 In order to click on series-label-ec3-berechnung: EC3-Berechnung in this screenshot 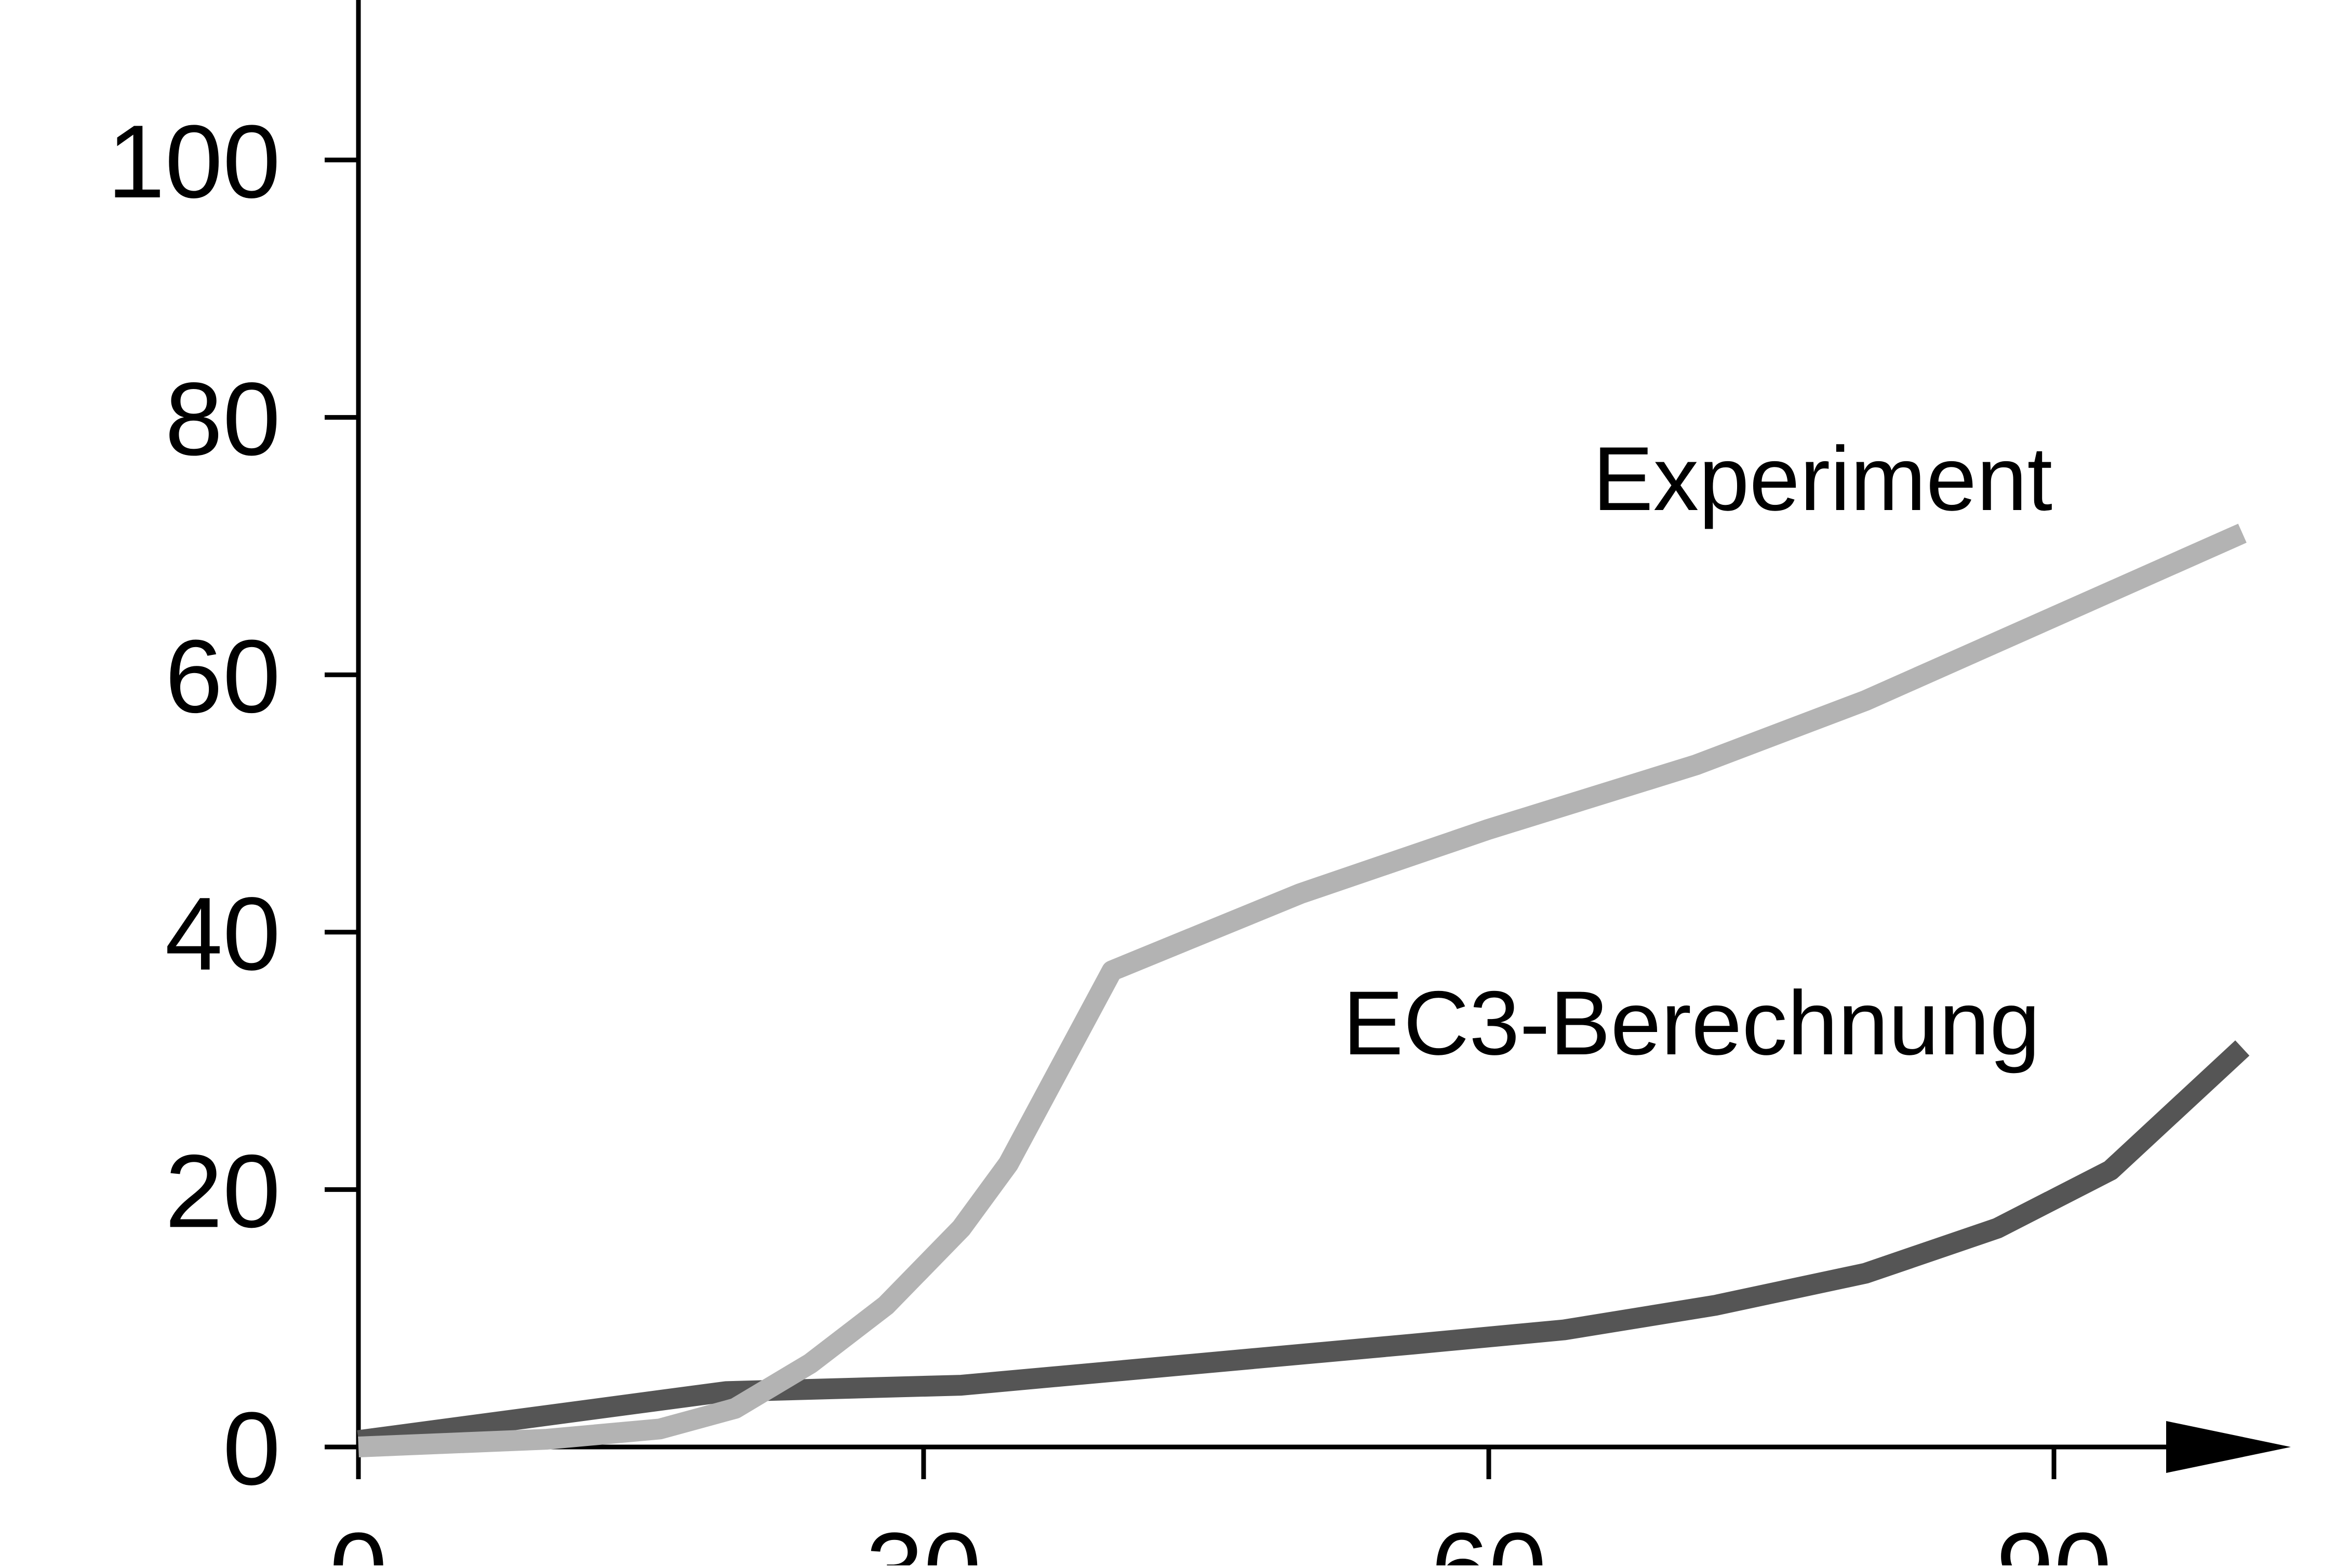, I will do `click(1691, 1023)`.